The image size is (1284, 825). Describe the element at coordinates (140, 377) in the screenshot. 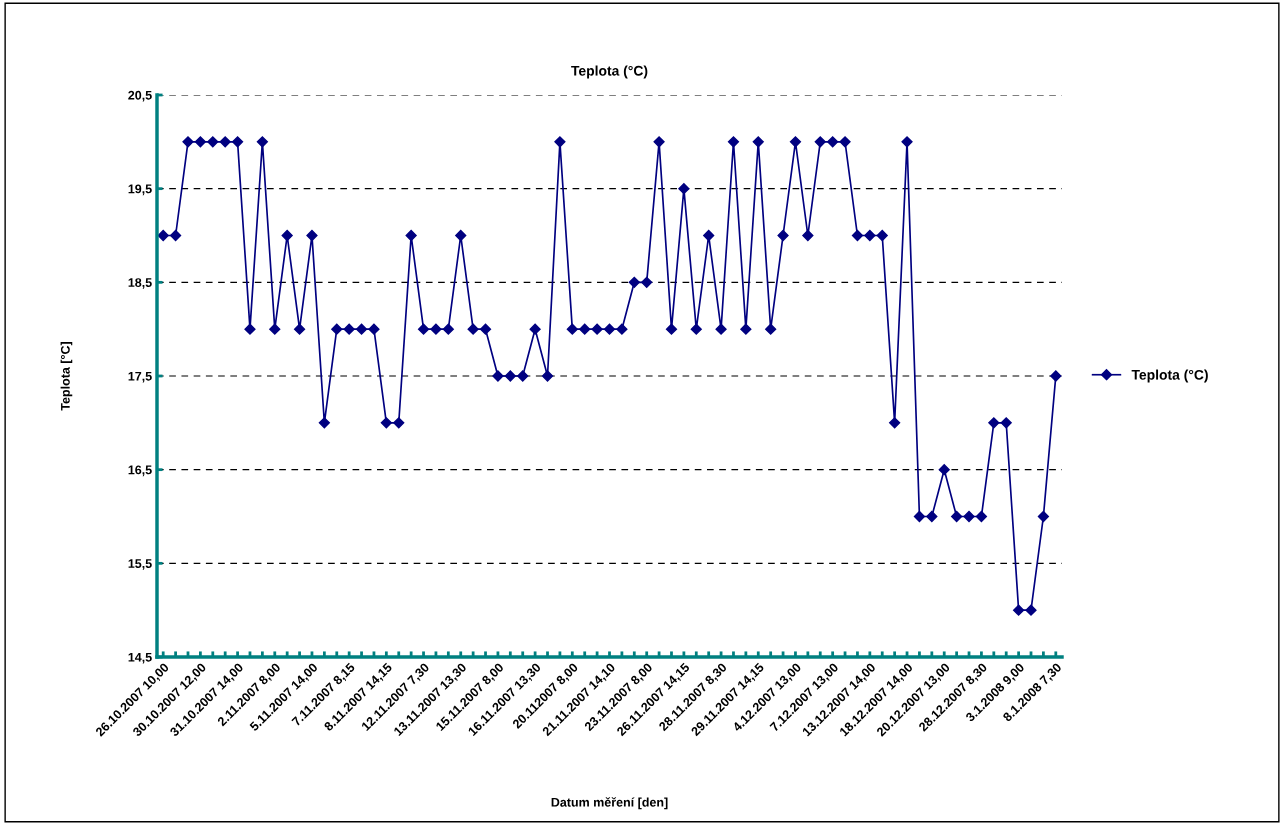

I see `y-tick-label: 17,5` at that location.